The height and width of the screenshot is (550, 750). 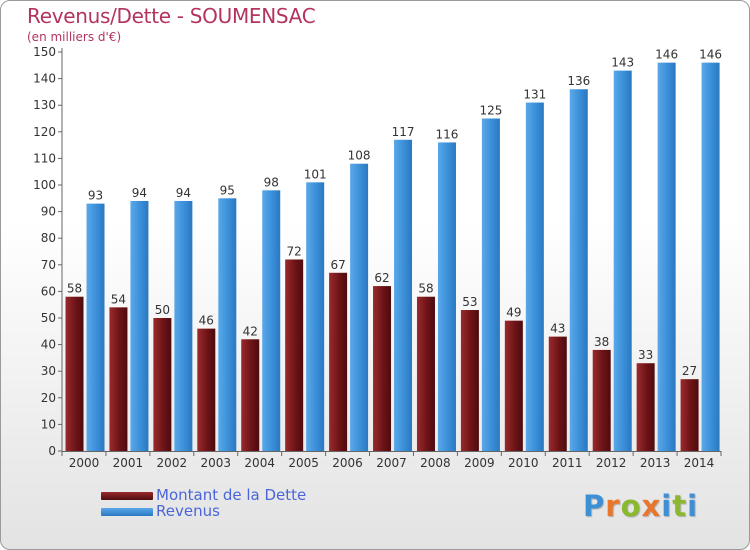 I want to click on x-tick-label: 2005, so click(x=303, y=463).